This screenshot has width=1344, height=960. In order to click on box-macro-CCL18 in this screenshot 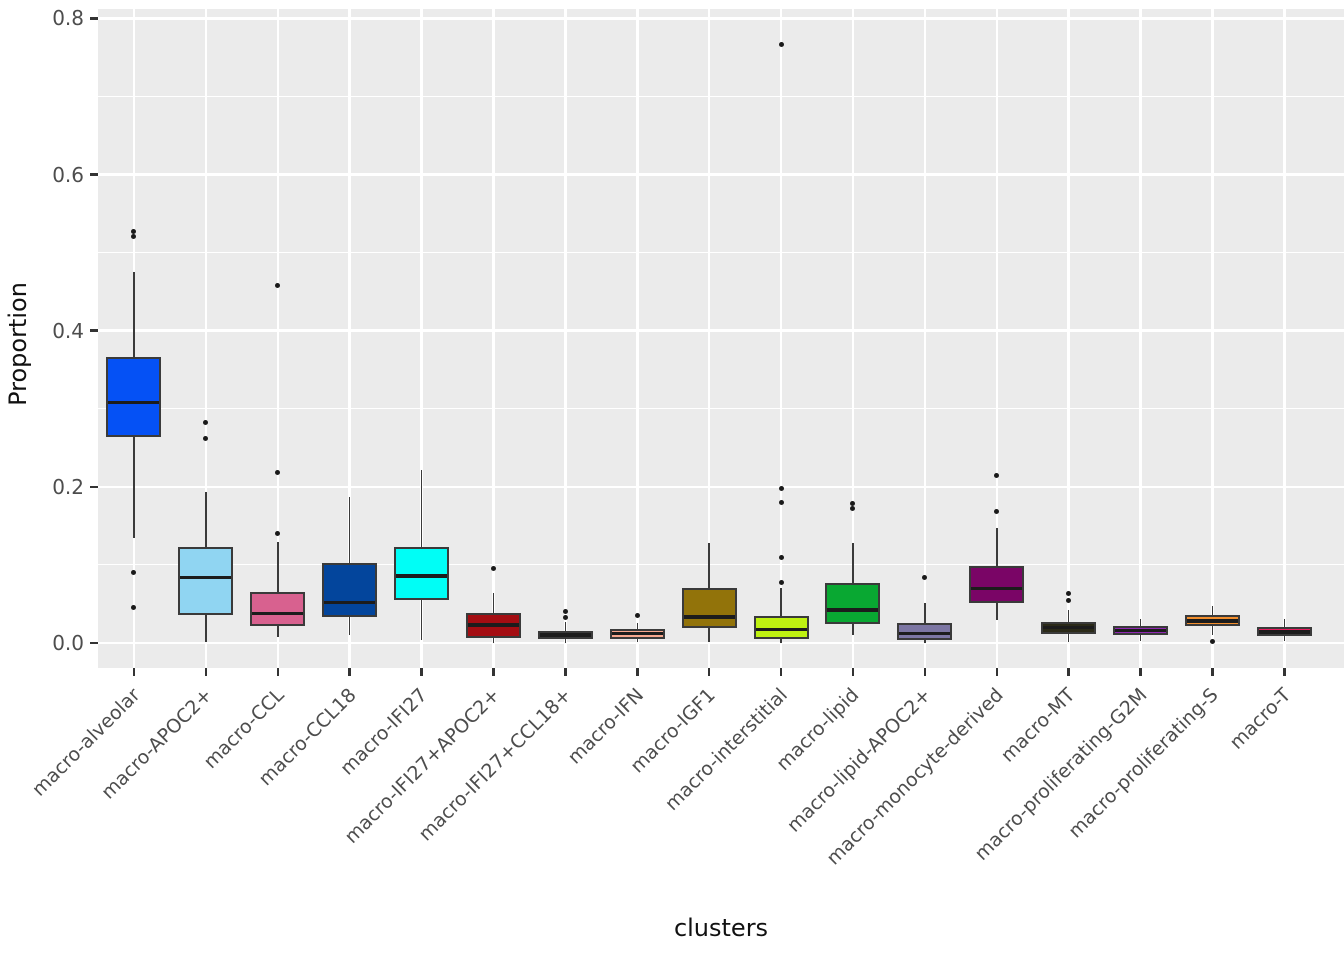, I will do `click(350, 590)`.